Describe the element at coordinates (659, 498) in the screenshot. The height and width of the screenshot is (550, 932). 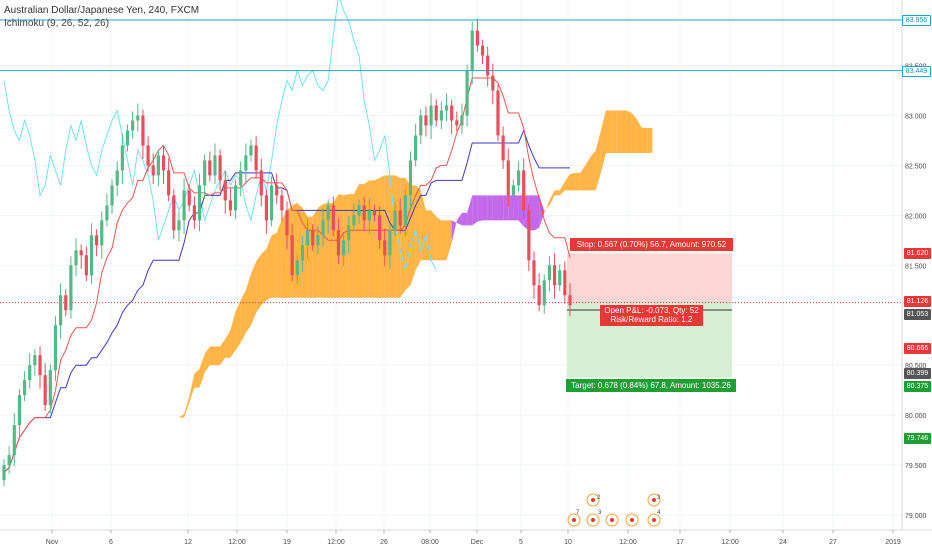
I see `event-count-label: 3` at that location.